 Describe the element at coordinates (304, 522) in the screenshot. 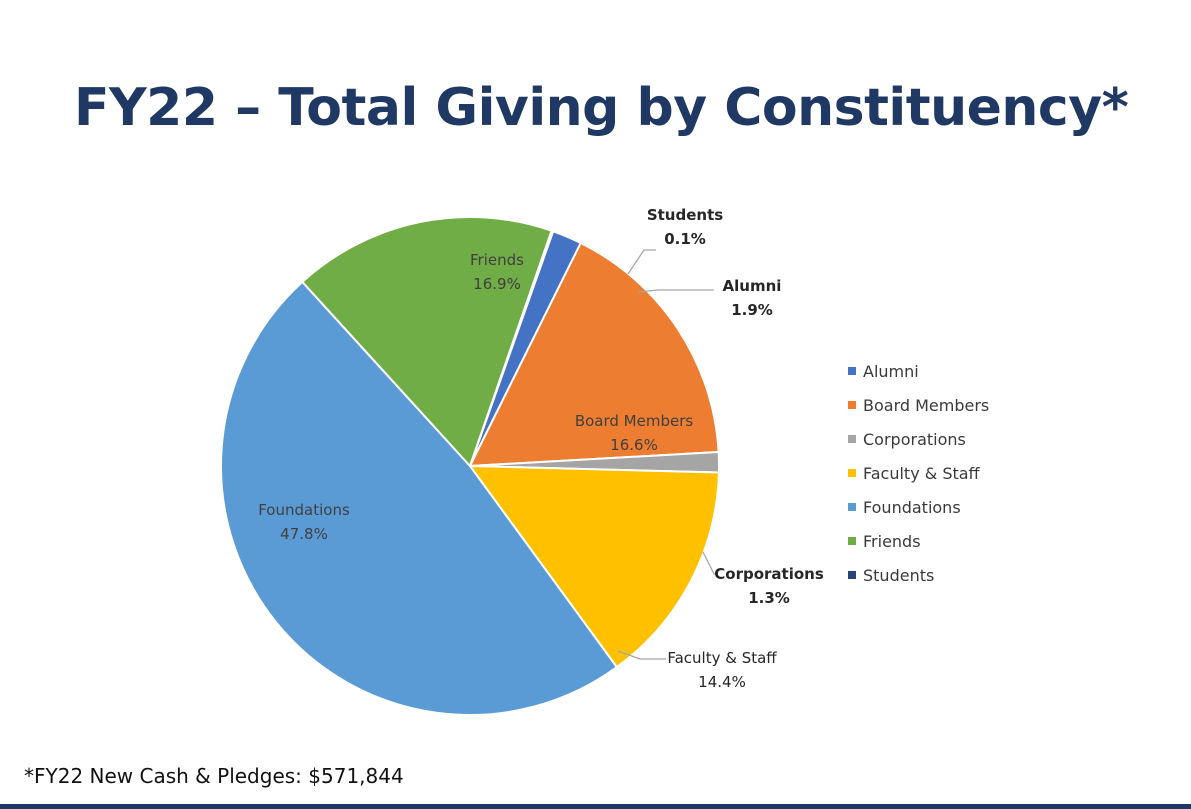

I see `data-label-foundations: Foundations 47.8%` at that location.